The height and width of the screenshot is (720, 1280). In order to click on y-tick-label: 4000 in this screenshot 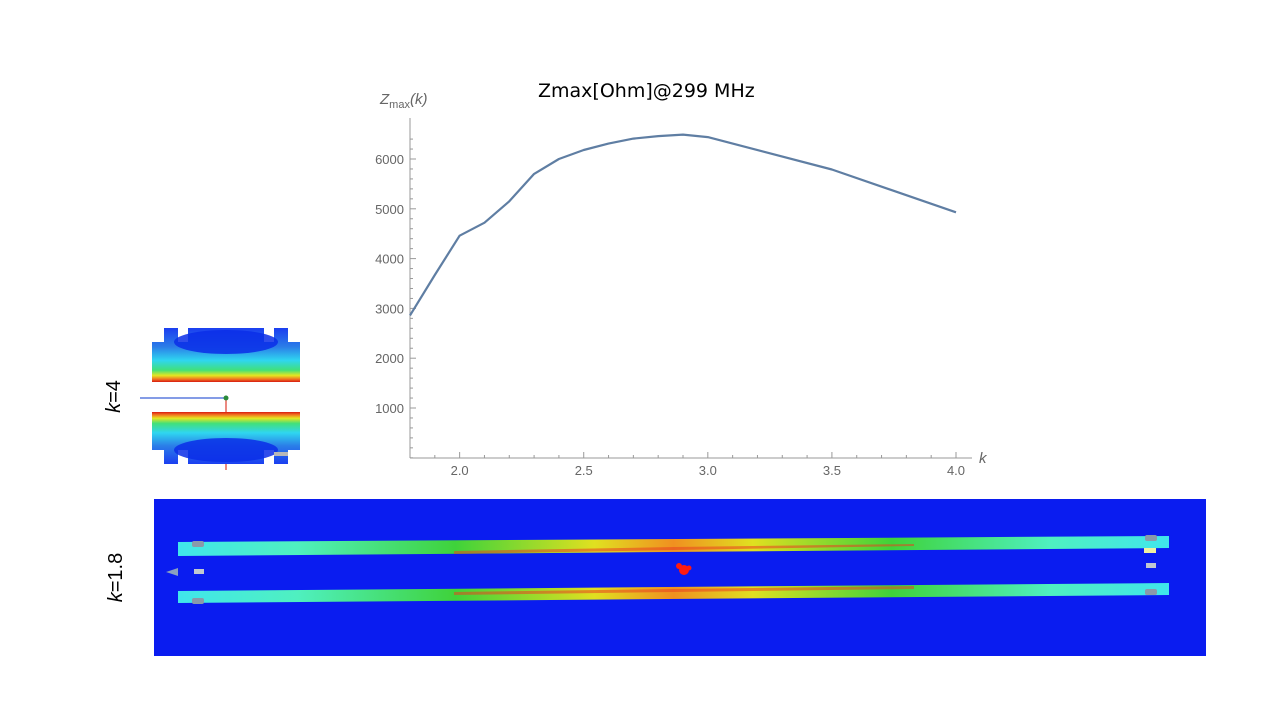, I will do `click(389, 259)`.